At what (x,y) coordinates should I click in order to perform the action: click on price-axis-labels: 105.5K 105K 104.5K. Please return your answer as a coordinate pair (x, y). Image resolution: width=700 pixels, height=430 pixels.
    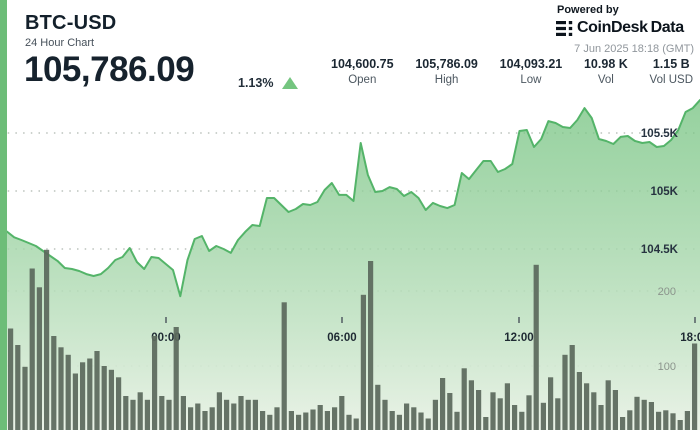
    Looking at the image, I should click on (660, 192).